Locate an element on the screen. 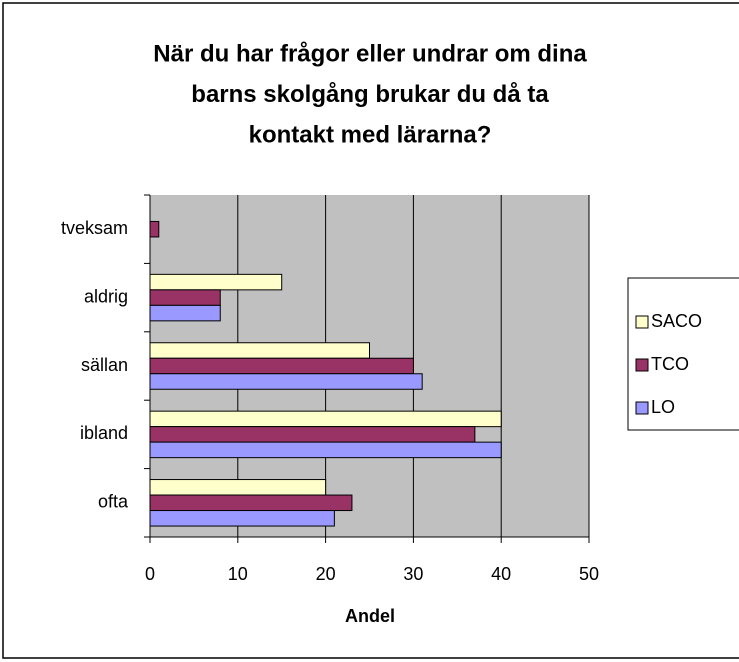 Image resolution: width=739 pixels, height=662 pixels. y-tick-label: ibland is located at coordinates (104, 433).